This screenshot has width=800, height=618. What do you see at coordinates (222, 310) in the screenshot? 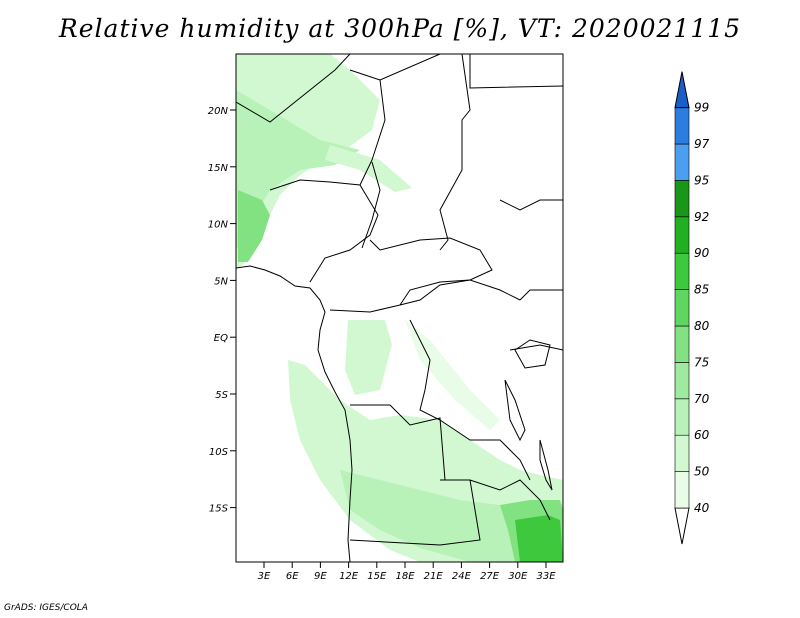
I see `latitude-axis: 20N 15N 10N 5N EQ 5S 10S 15S` at bounding box center [222, 310].